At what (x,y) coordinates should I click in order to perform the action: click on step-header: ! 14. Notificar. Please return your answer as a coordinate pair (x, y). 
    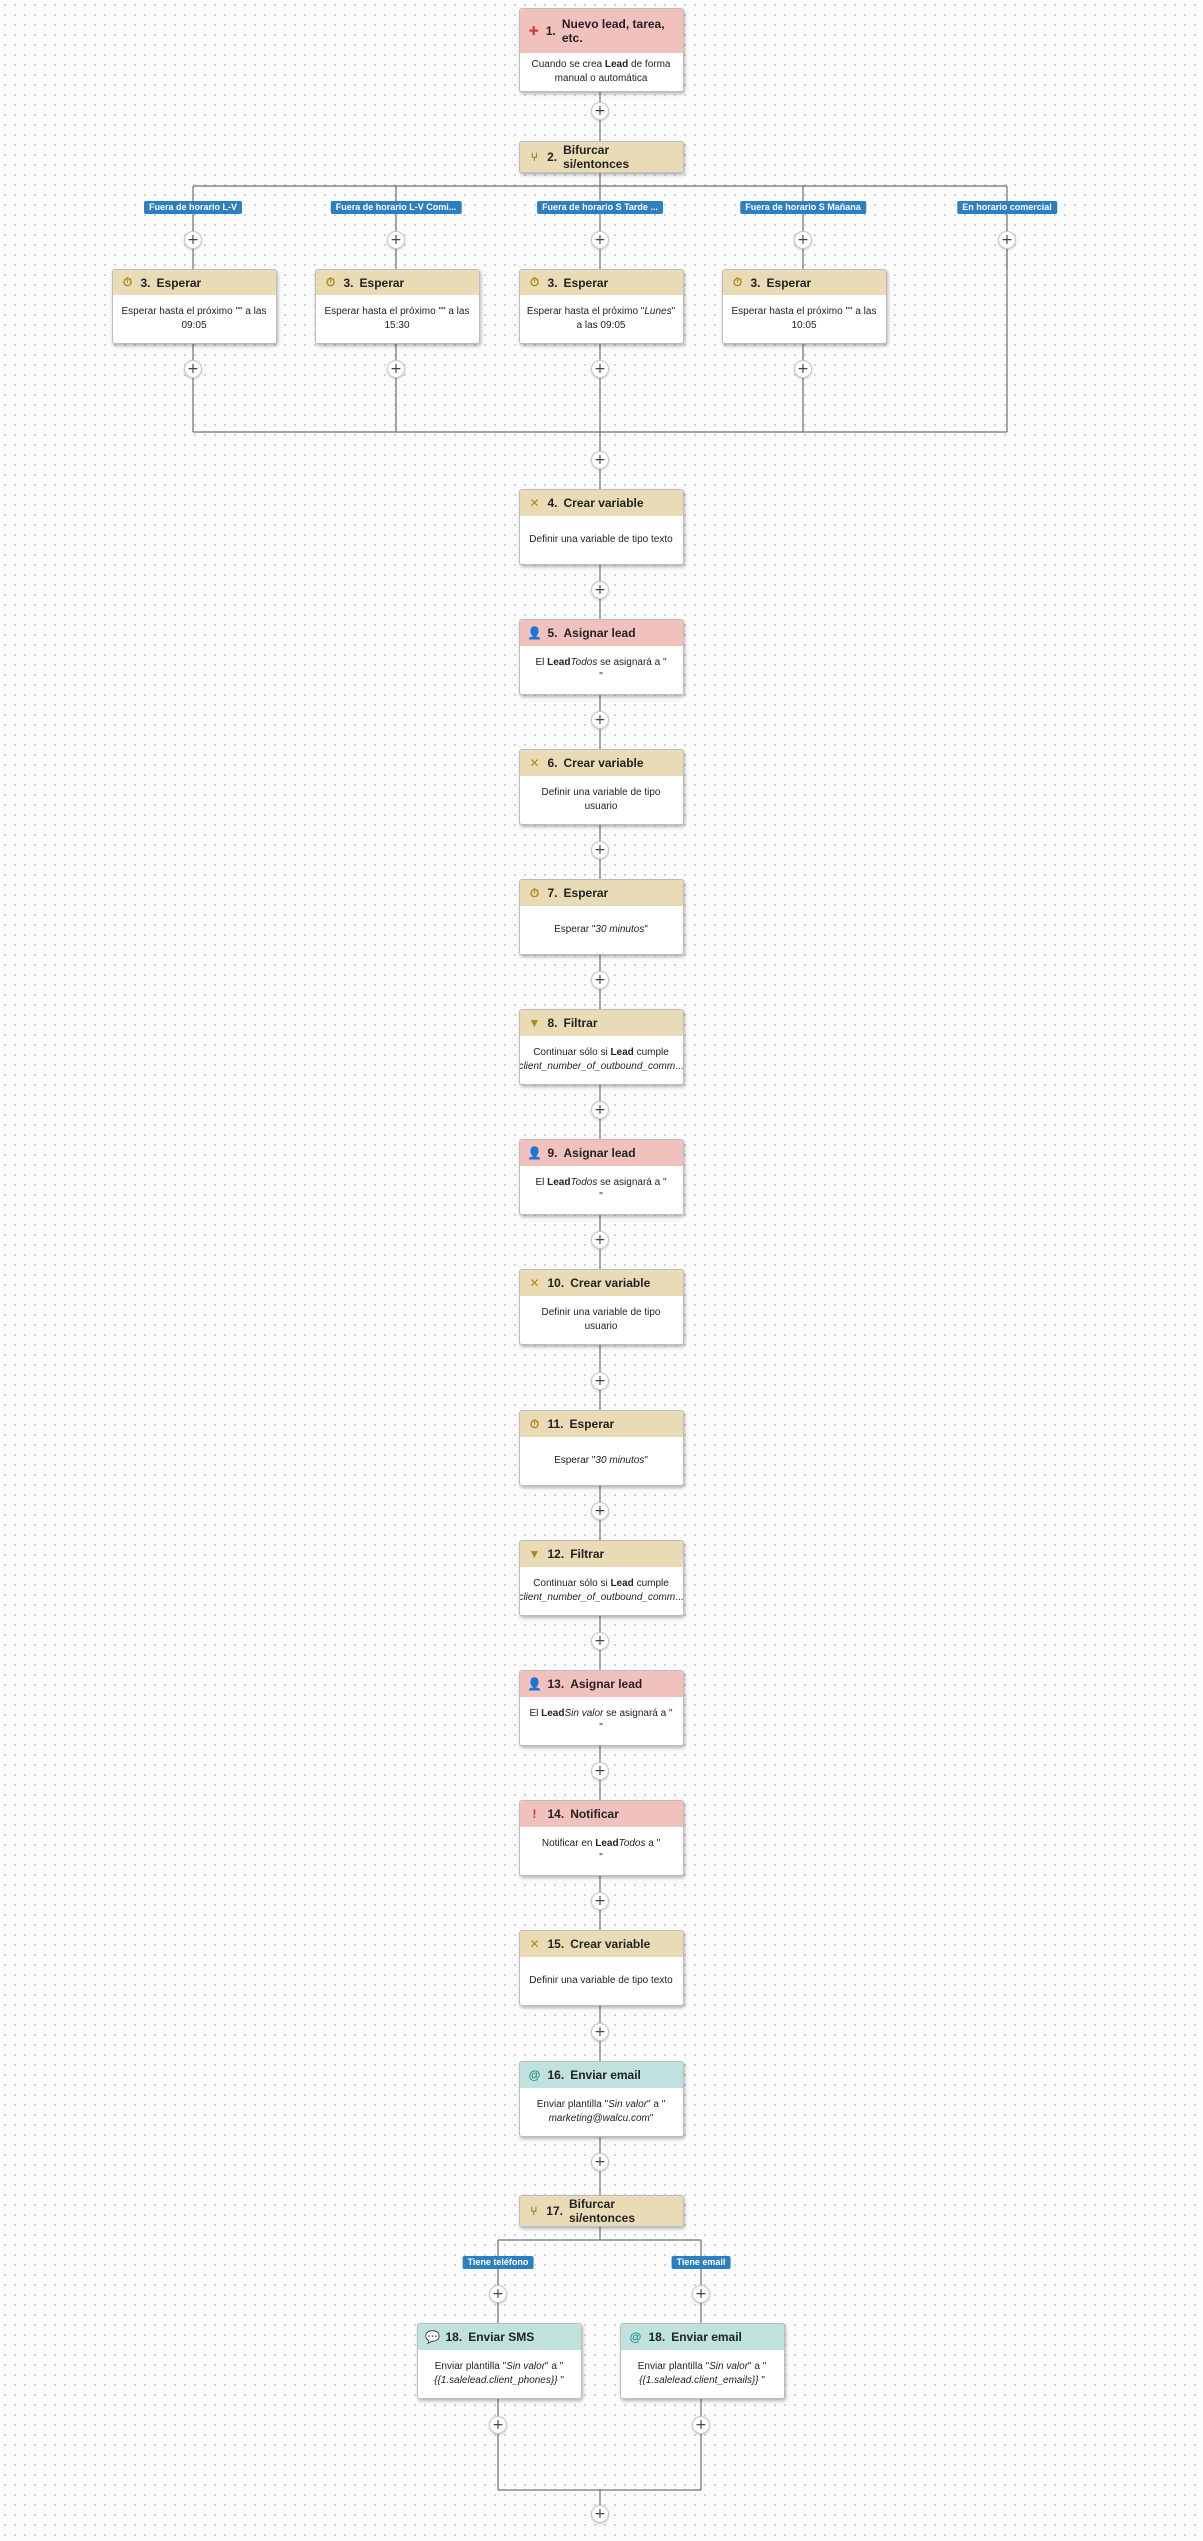
    Looking at the image, I should click on (601, 1814).